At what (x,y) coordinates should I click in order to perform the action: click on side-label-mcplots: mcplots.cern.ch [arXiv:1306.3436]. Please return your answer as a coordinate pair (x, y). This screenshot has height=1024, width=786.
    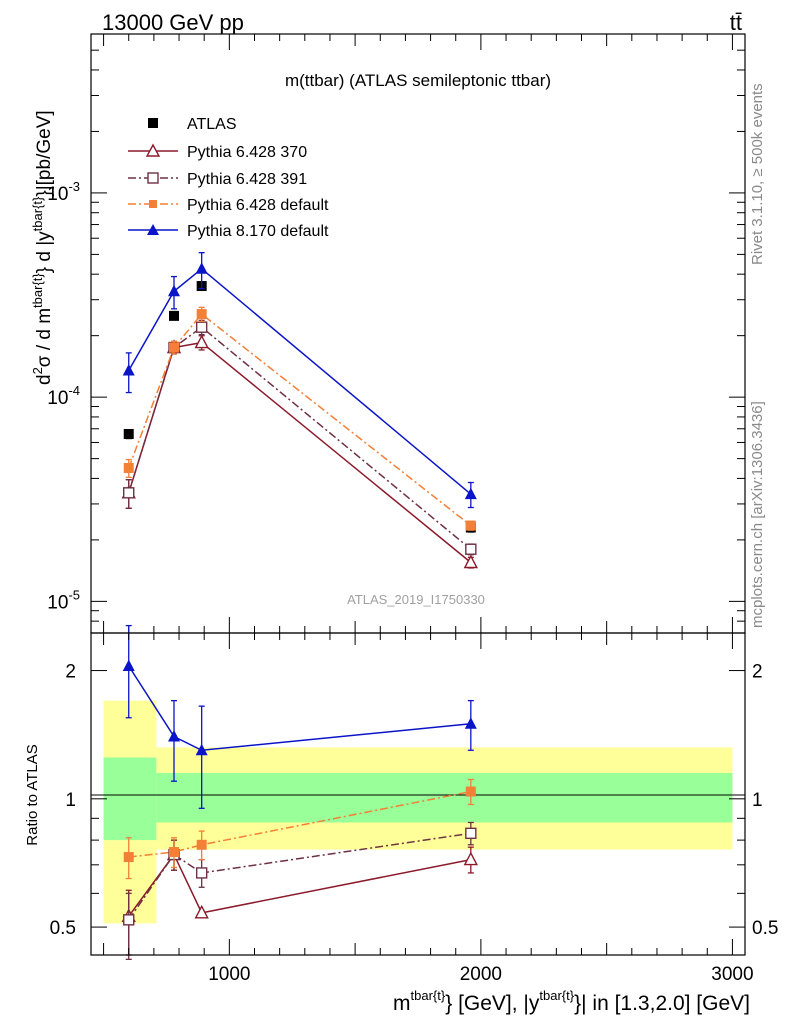
    Looking at the image, I should click on (757, 514).